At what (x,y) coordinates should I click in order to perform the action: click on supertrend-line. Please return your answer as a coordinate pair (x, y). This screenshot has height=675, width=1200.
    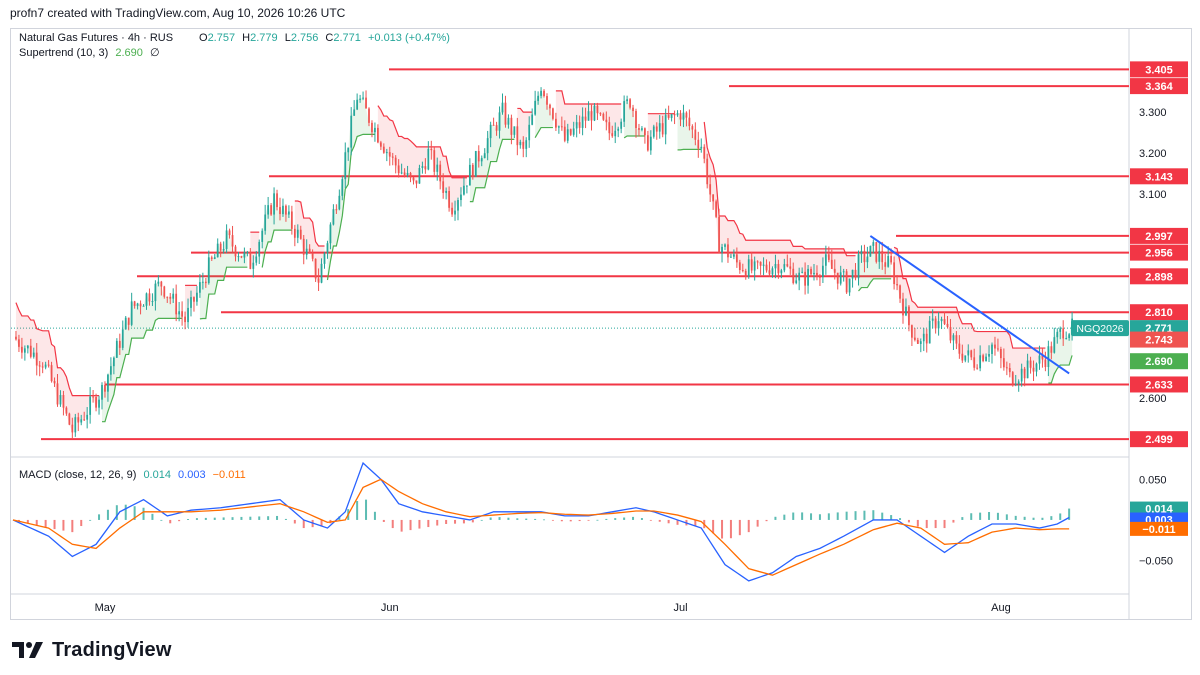
    Looking at the image, I should click on (276, 248).